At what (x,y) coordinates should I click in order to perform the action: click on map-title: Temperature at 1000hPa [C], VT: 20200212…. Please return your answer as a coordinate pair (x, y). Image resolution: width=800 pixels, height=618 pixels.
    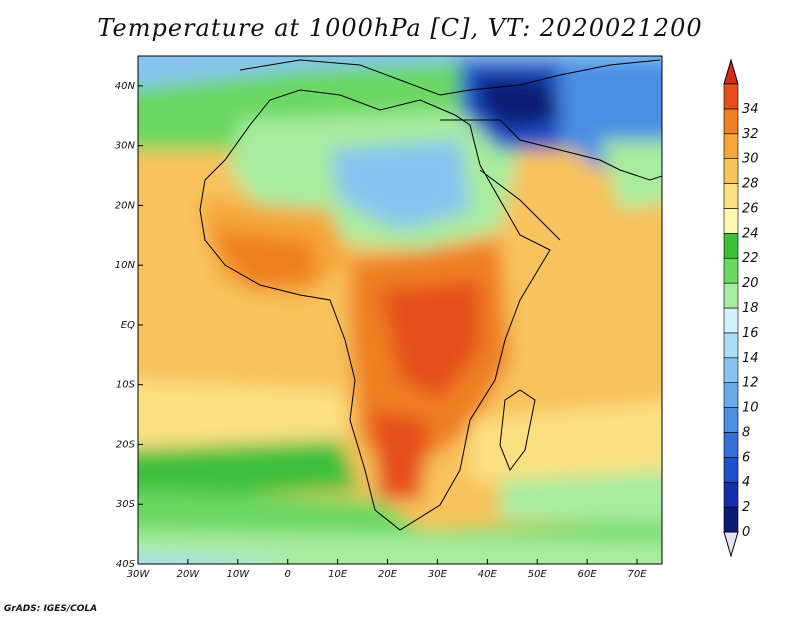
    Looking at the image, I should click on (400, 28).